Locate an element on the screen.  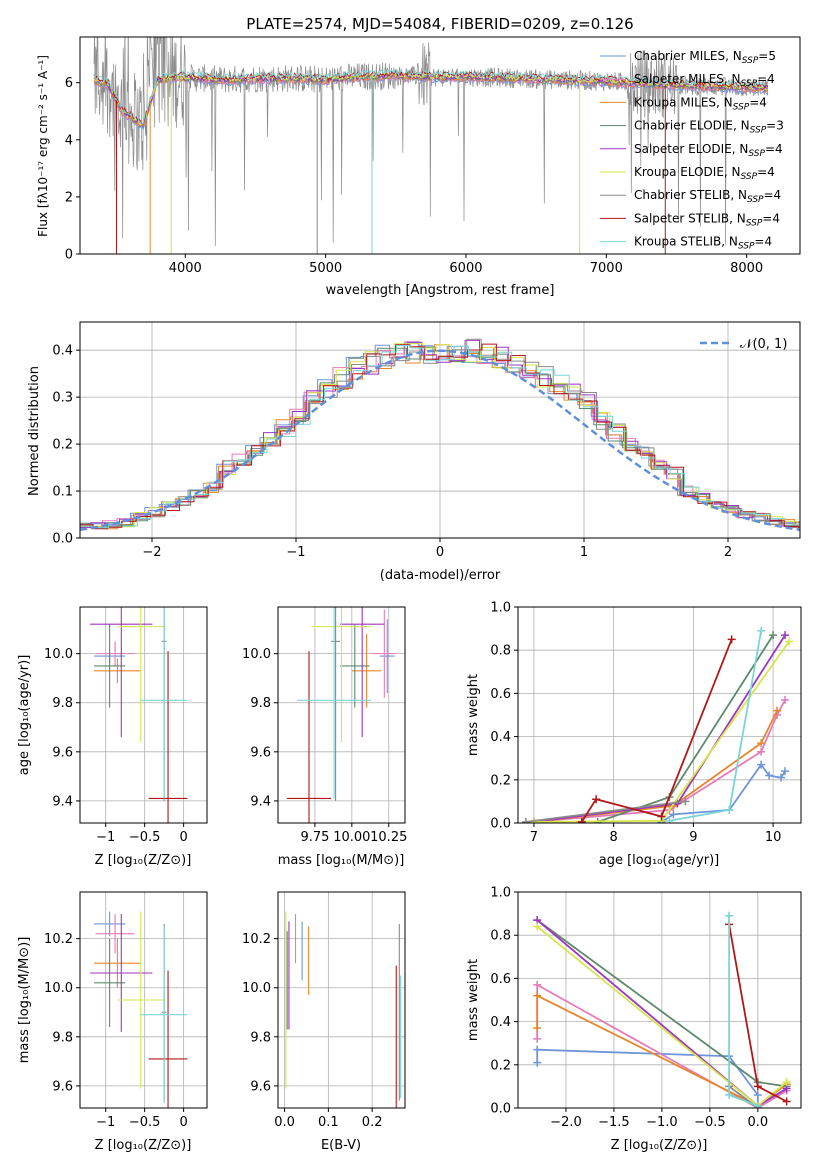
legend-count: =5 is located at coordinates (767, 56).